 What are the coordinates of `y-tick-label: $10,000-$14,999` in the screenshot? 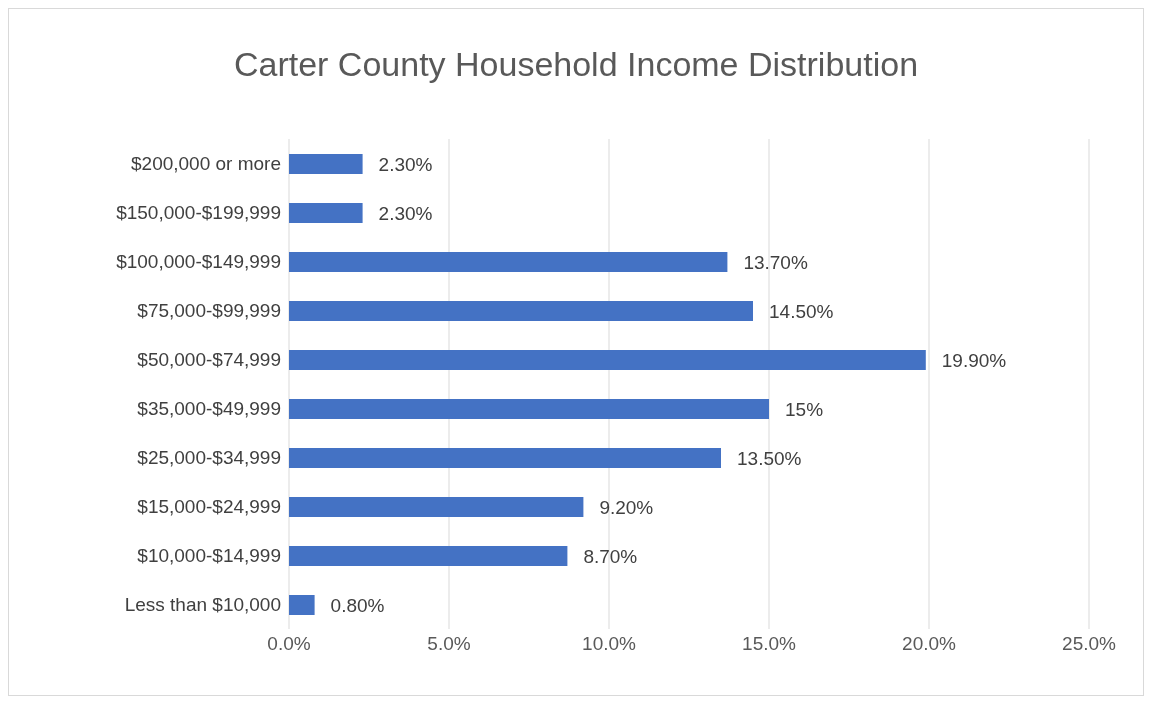 It's located at (209, 556).